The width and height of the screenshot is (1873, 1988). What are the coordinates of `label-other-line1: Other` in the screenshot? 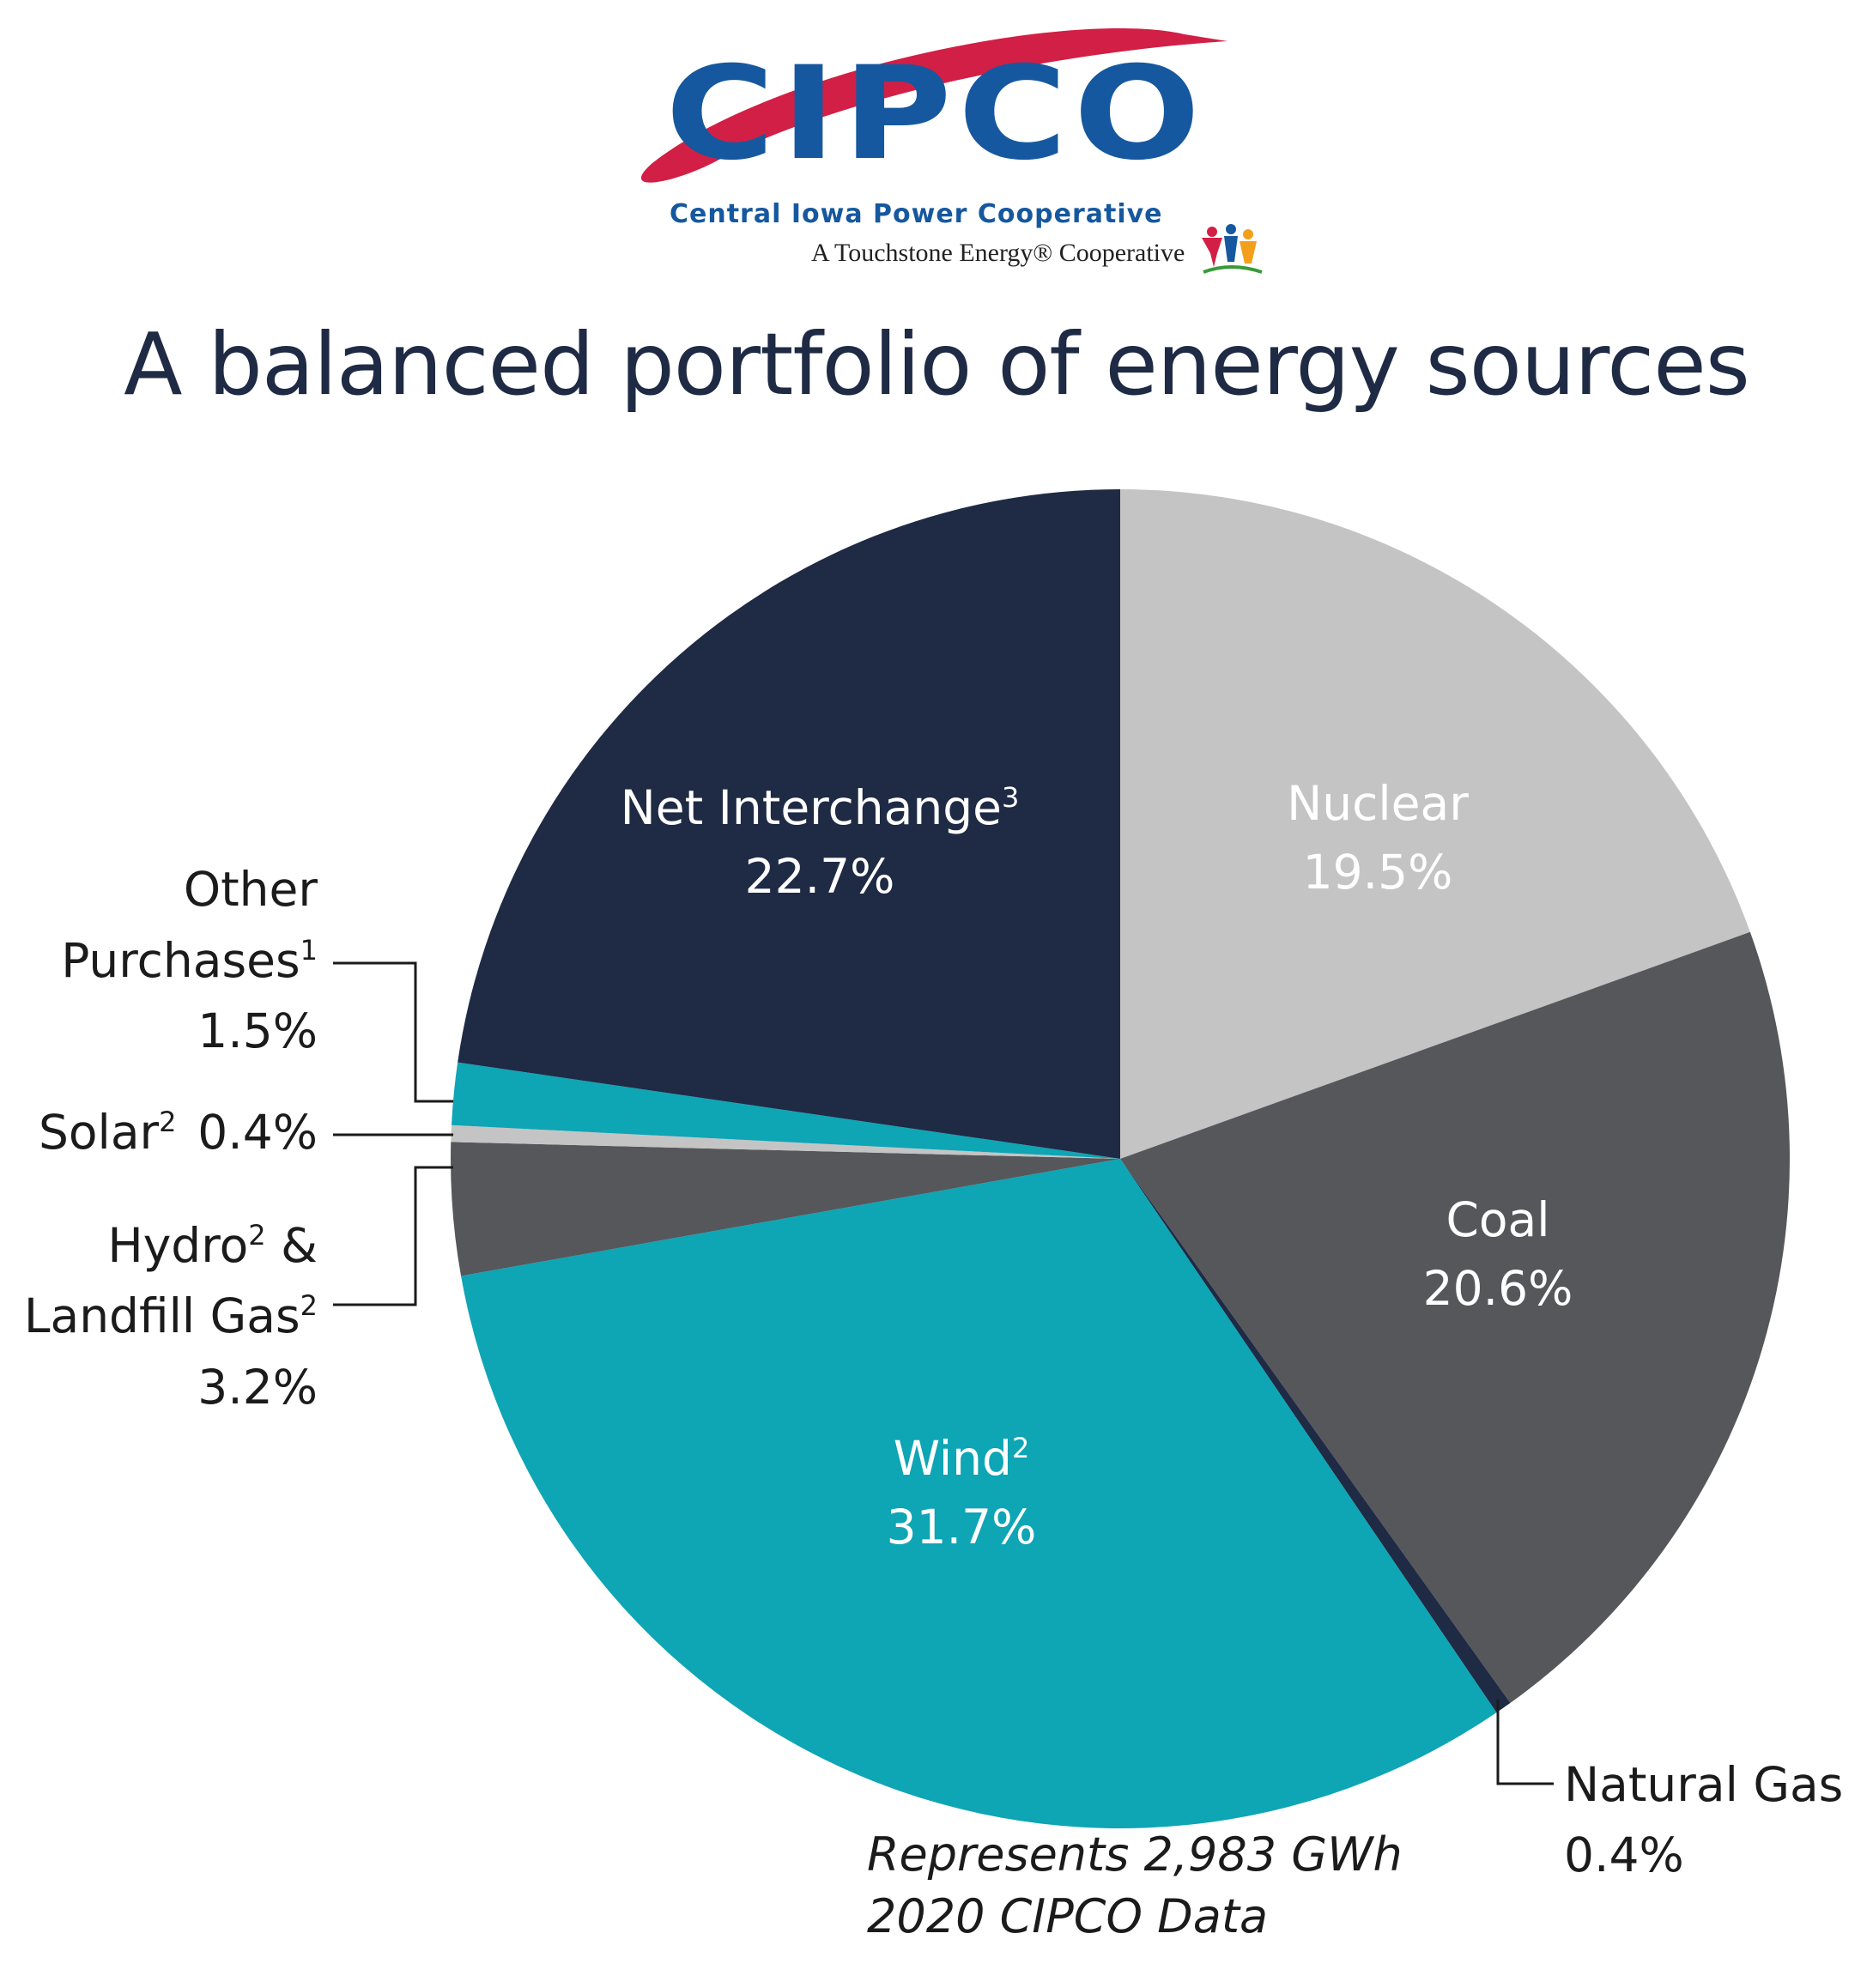 It's located at (251, 889).